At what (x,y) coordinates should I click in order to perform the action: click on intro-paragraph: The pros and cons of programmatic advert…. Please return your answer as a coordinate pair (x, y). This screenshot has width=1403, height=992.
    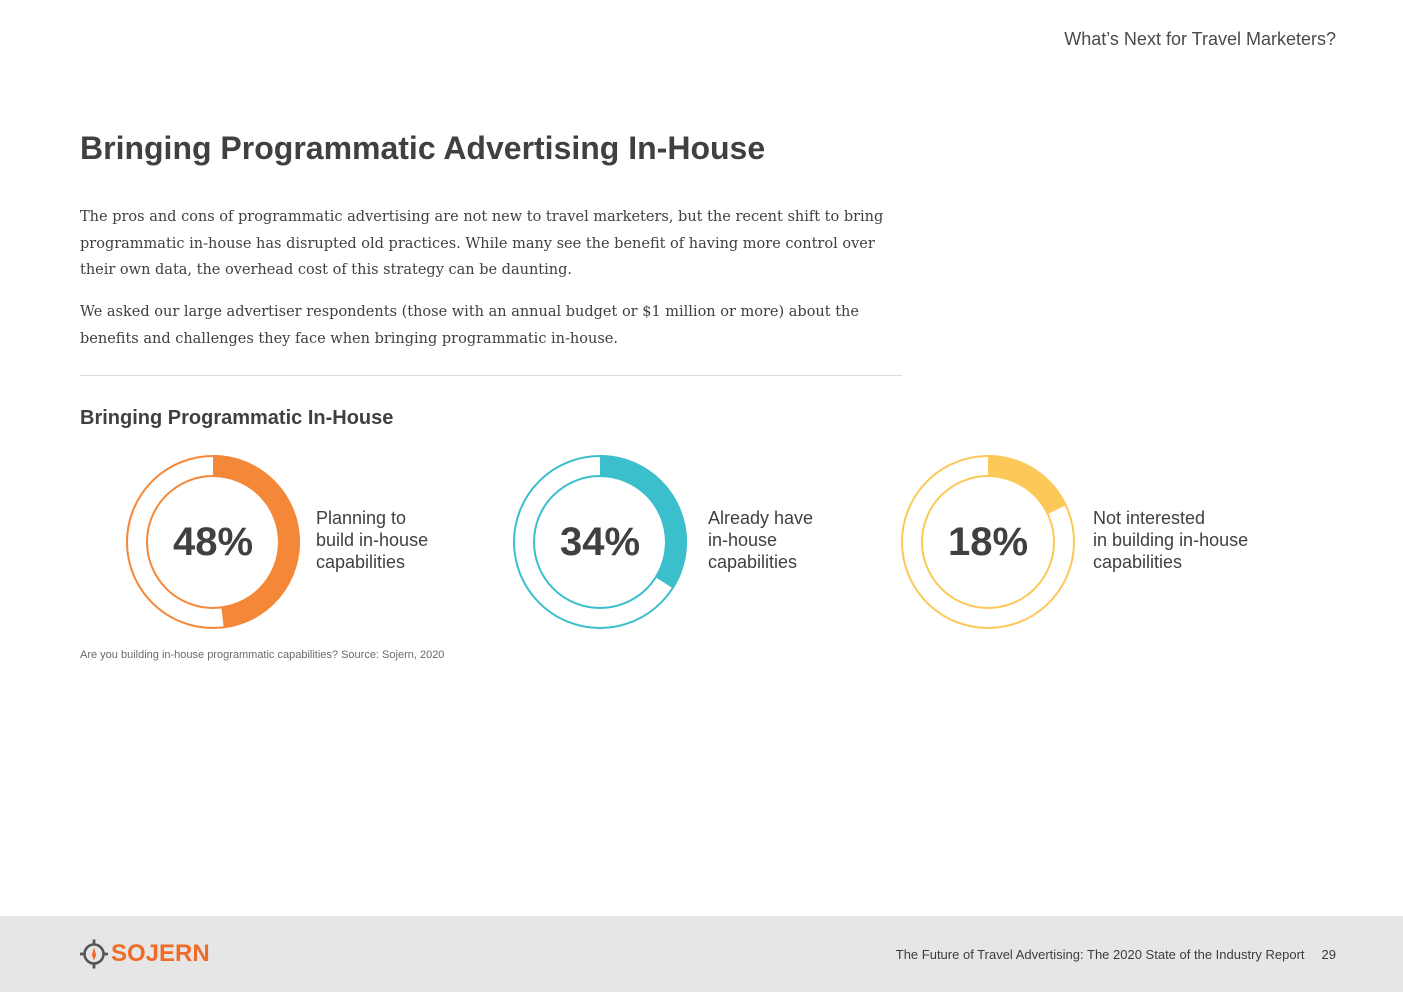
    Looking at the image, I should click on (482, 243).